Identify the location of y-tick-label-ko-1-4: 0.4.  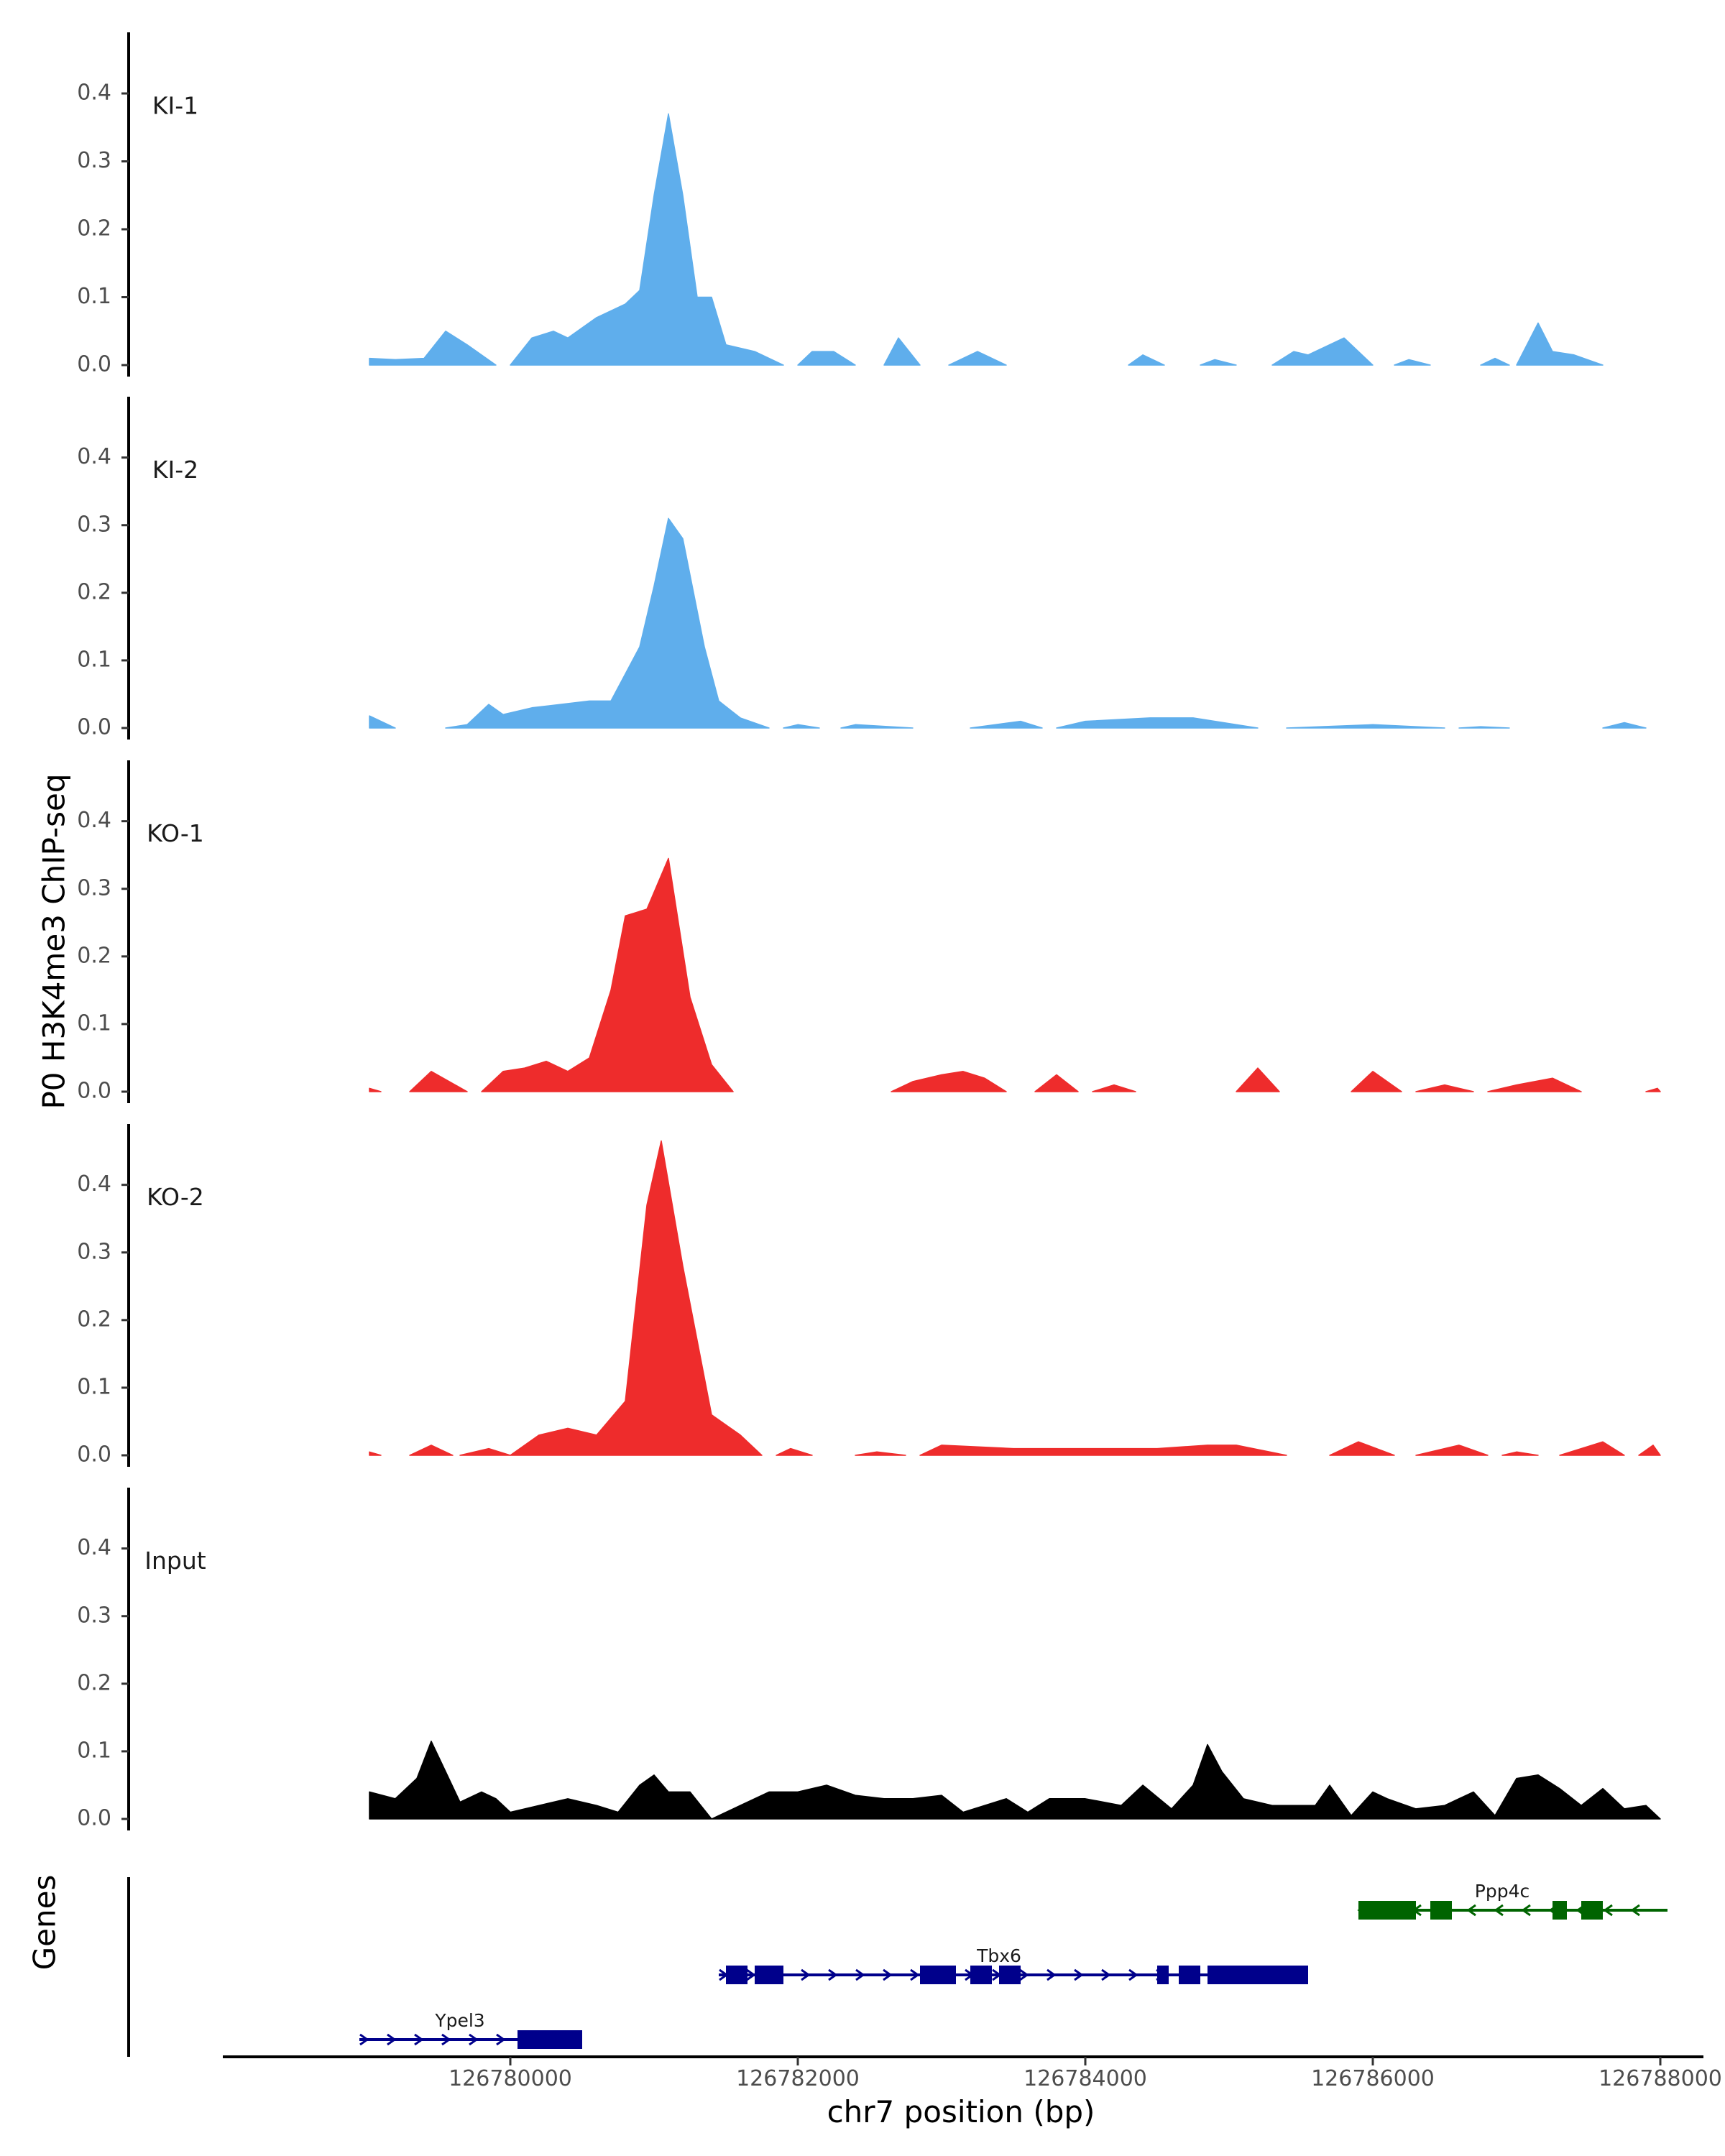
(94, 821).